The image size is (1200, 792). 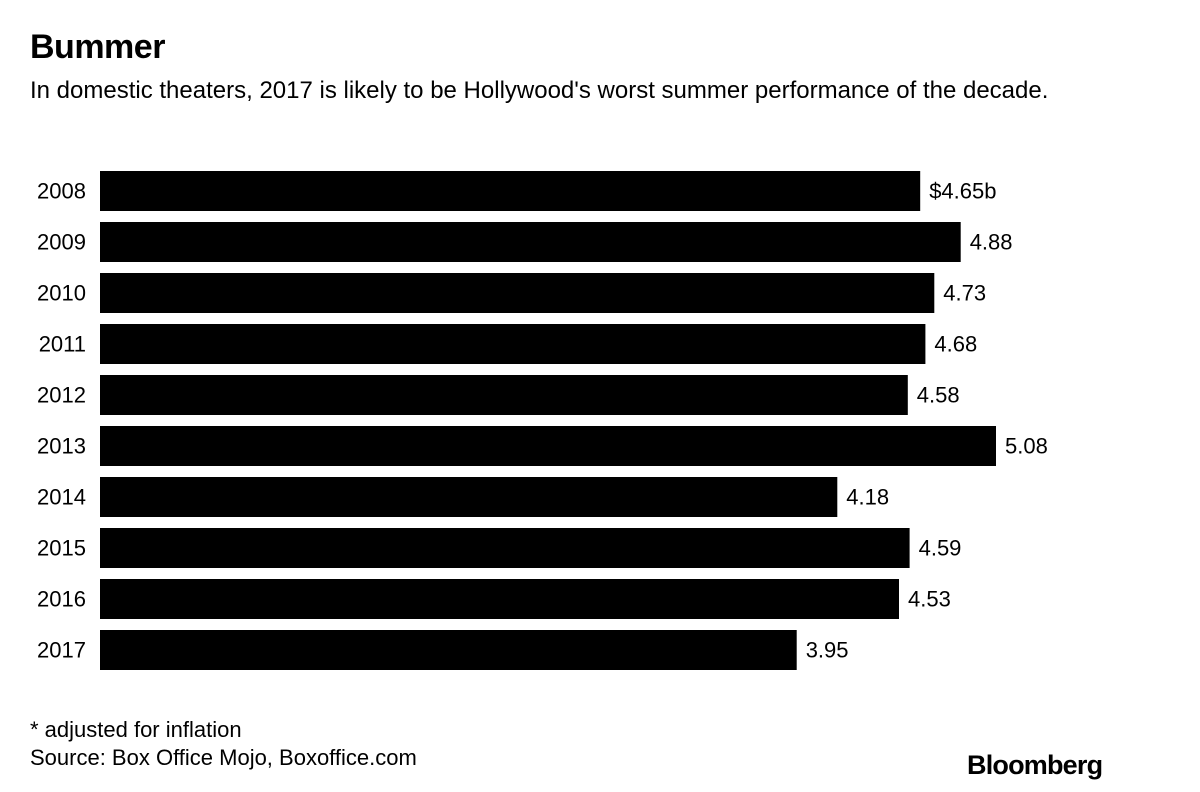 What do you see at coordinates (61, 446) in the screenshot?
I see `category-label-2013: 2013` at bounding box center [61, 446].